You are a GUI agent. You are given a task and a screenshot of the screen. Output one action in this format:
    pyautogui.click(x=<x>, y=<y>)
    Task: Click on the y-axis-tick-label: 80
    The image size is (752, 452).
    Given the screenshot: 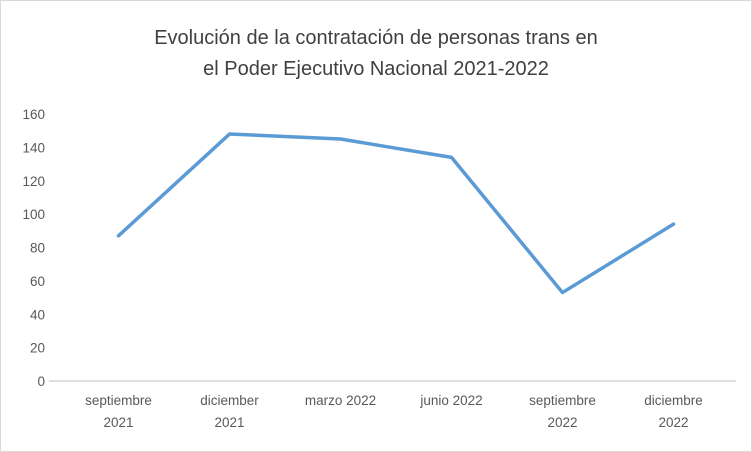 What is the action you would take?
    pyautogui.click(x=37, y=248)
    